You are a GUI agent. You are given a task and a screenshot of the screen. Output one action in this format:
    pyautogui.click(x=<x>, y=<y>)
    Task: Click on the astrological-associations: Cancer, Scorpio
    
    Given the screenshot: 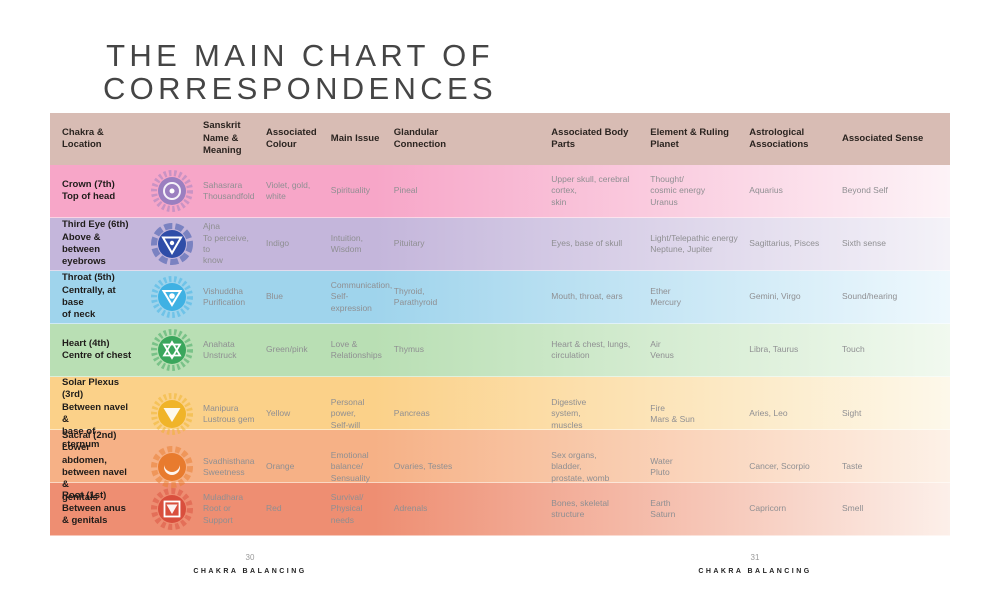 What is the action you would take?
    pyautogui.click(x=779, y=466)
    